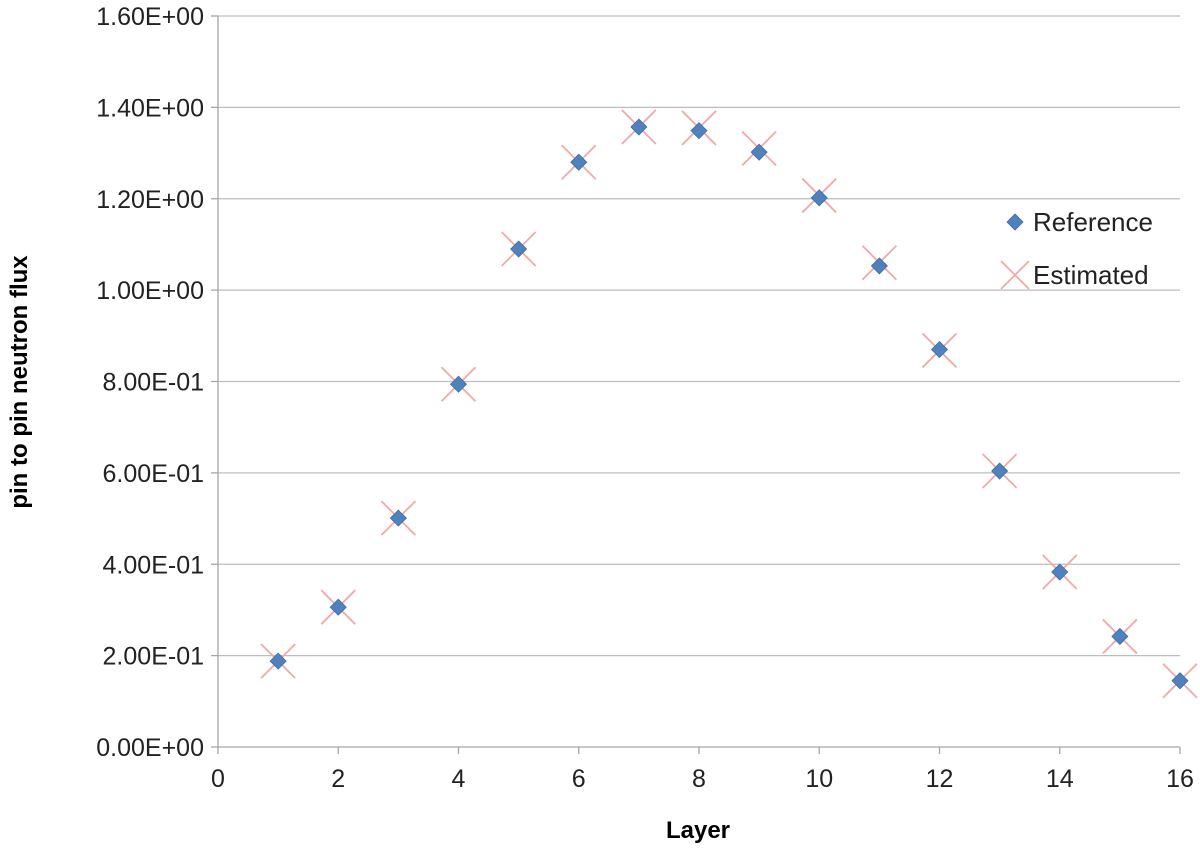 Image resolution: width=1200 pixels, height=853 pixels. Describe the element at coordinates (459, 779) in the screenshot. I see `x-tick-label: 4` at that location.